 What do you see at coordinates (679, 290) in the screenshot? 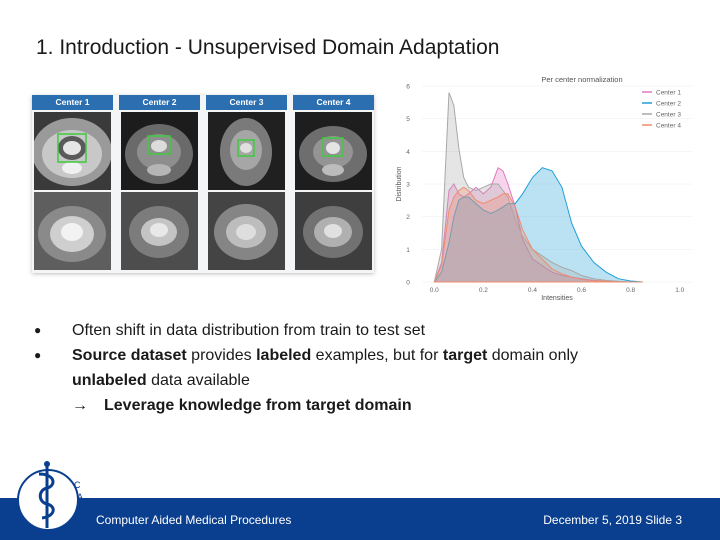
I see `x-tick-label: 1.0` at bounding box center [679, 290].